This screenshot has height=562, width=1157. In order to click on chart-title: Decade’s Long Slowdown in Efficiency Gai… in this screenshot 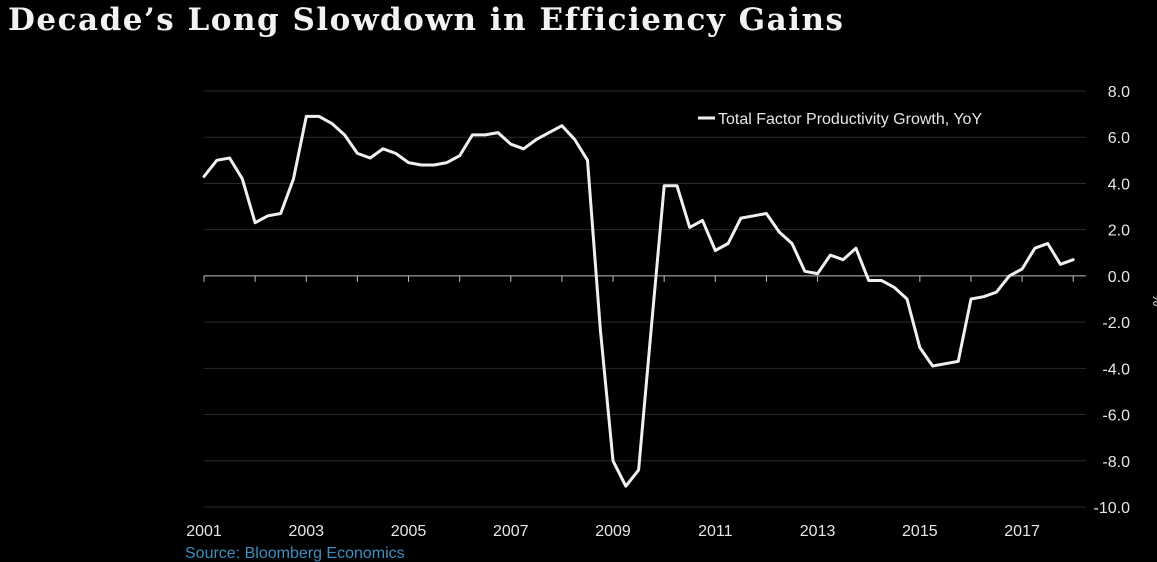, I will do `click(426, 20)`.